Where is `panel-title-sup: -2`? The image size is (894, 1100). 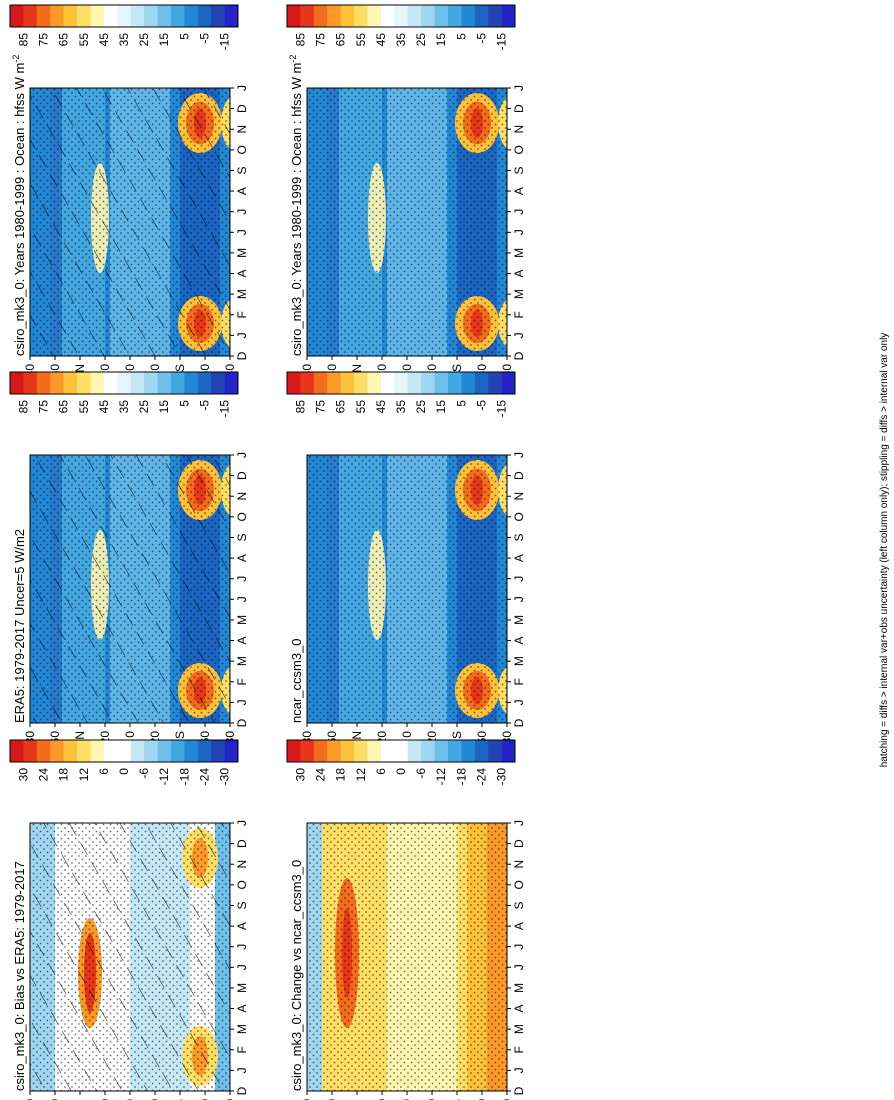
panel-title-sup: -2 is located at coordinates (16, 59).